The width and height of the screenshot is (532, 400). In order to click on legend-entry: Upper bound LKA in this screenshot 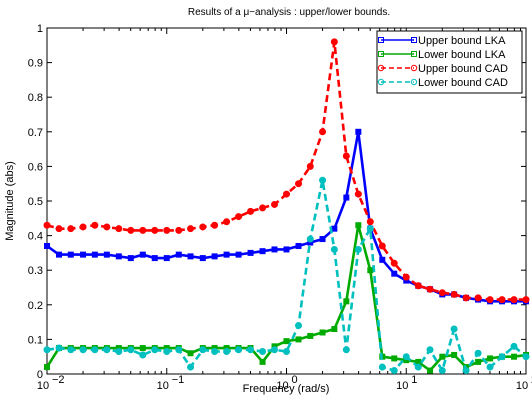, I will do `click(442, 41)`.